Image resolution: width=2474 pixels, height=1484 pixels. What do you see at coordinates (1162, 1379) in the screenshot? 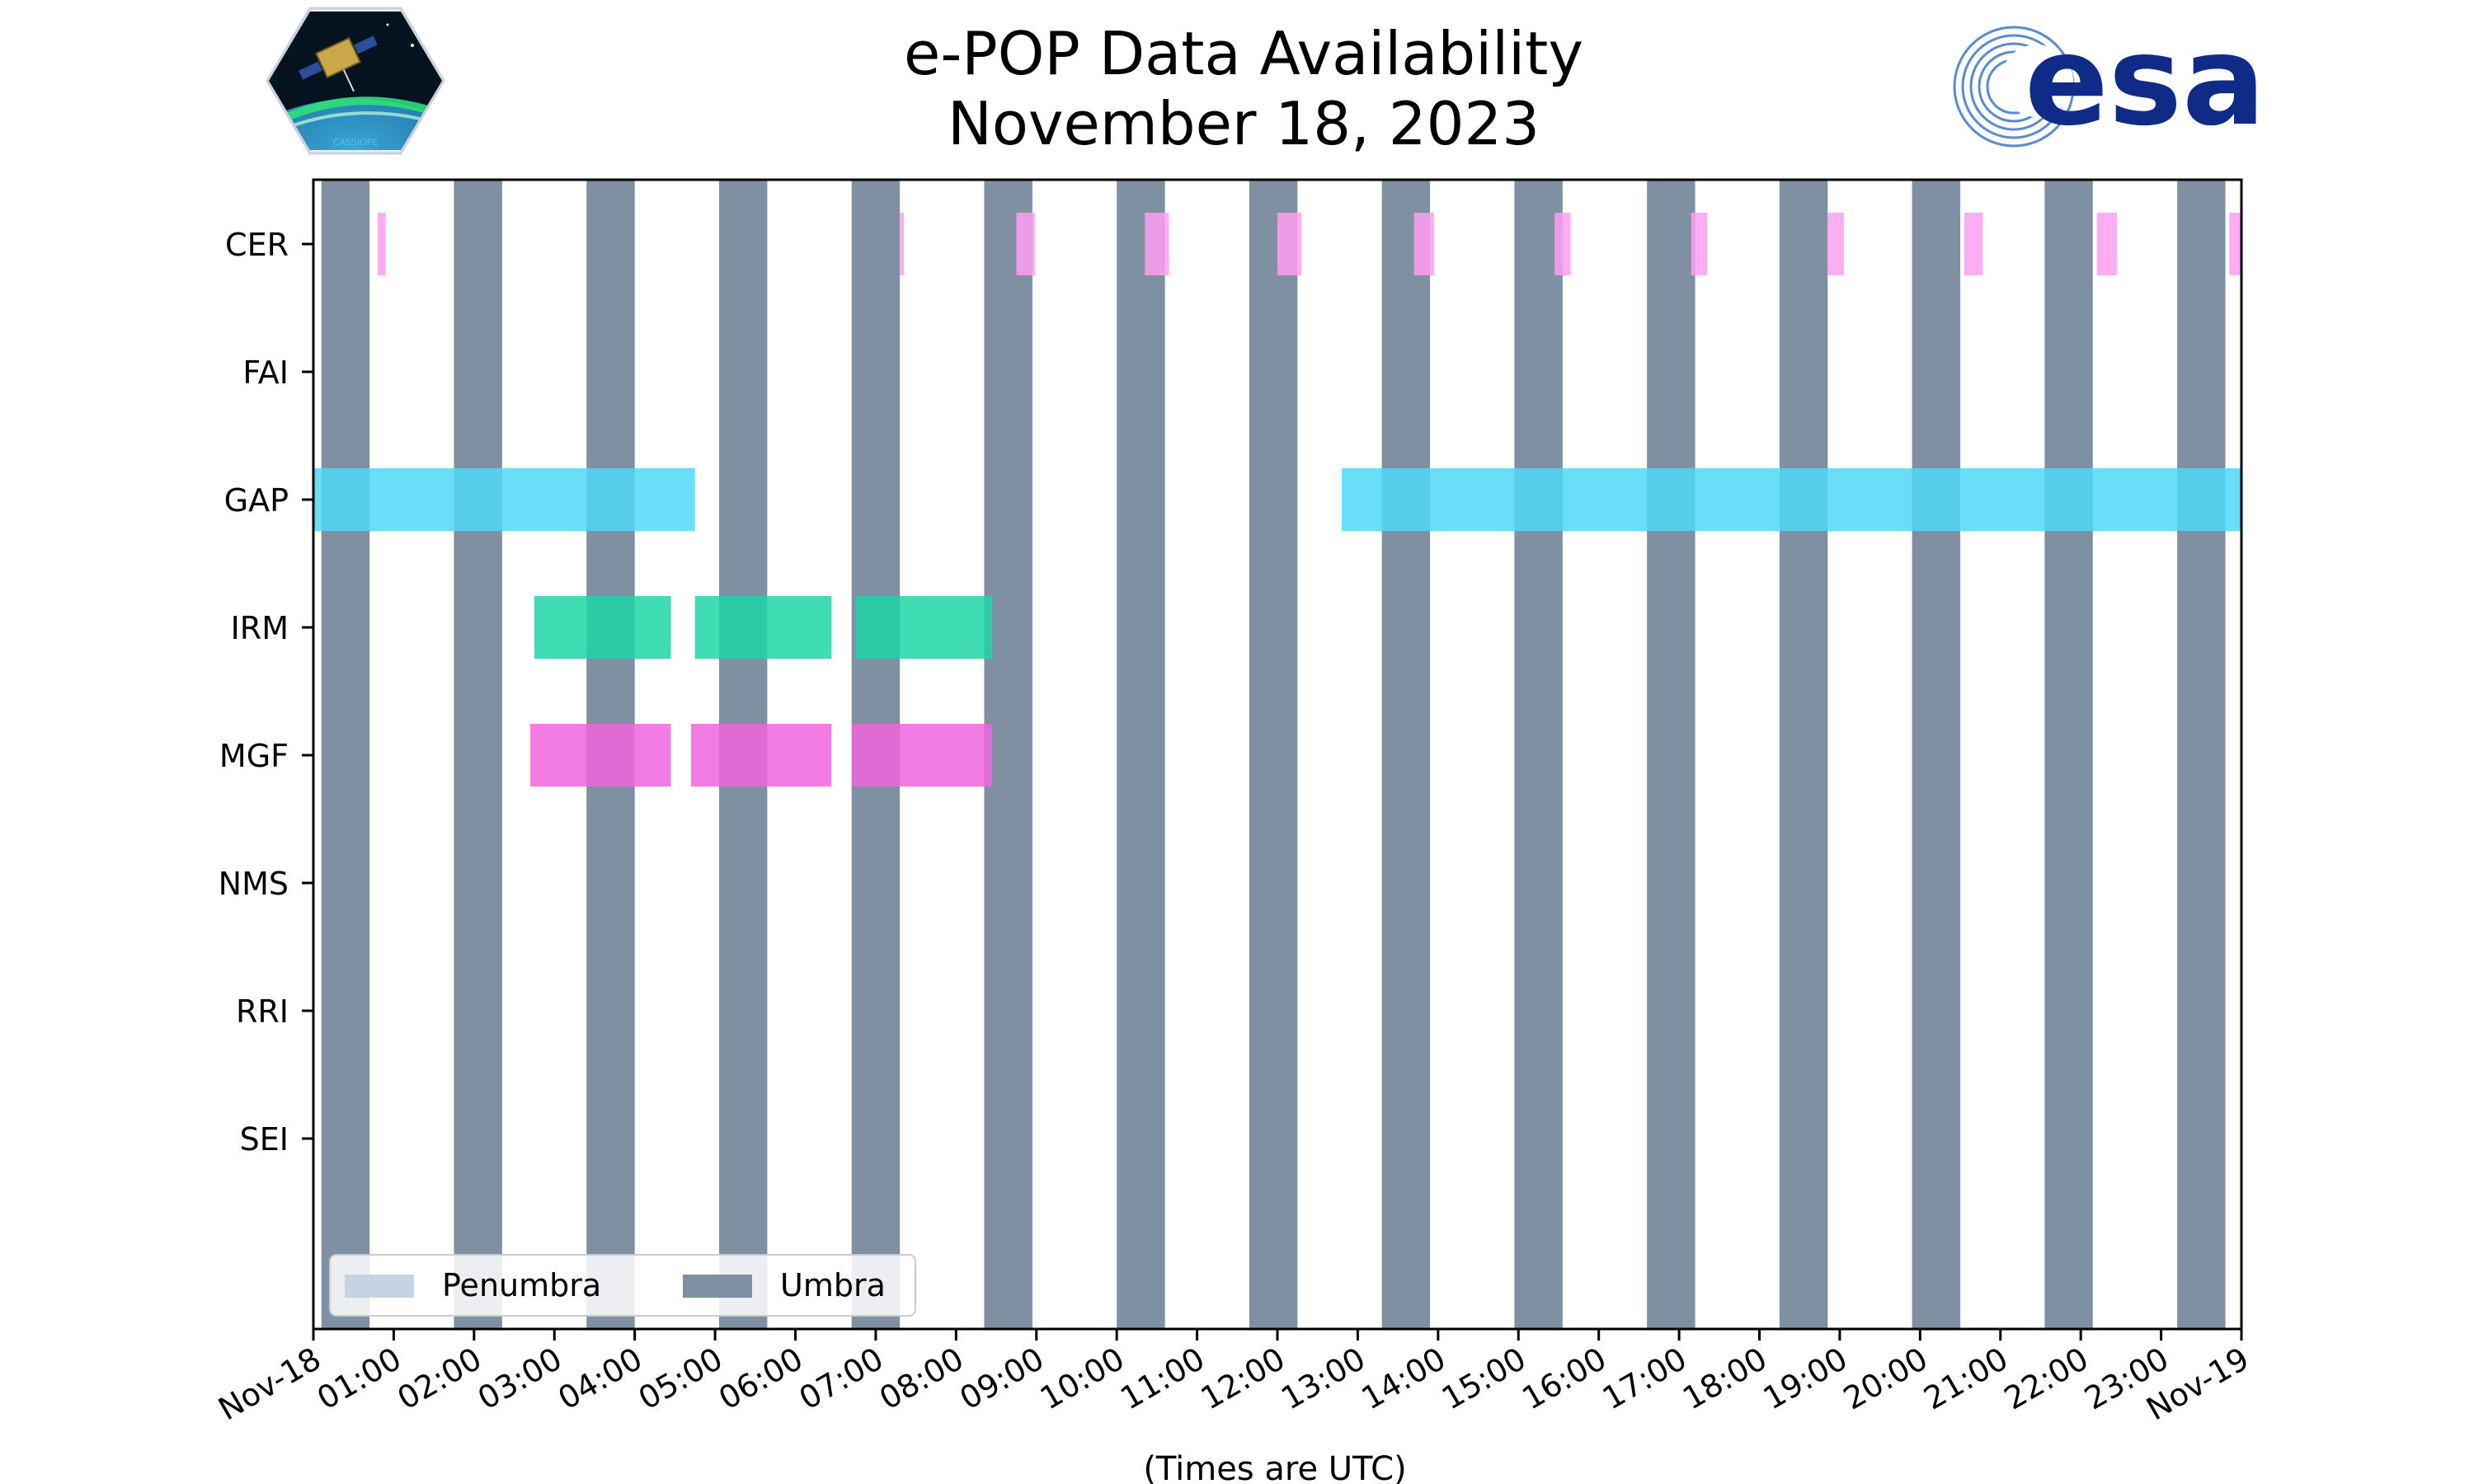
I see `x-tick-label: 11:00` at bounding box center [1162, 1379].